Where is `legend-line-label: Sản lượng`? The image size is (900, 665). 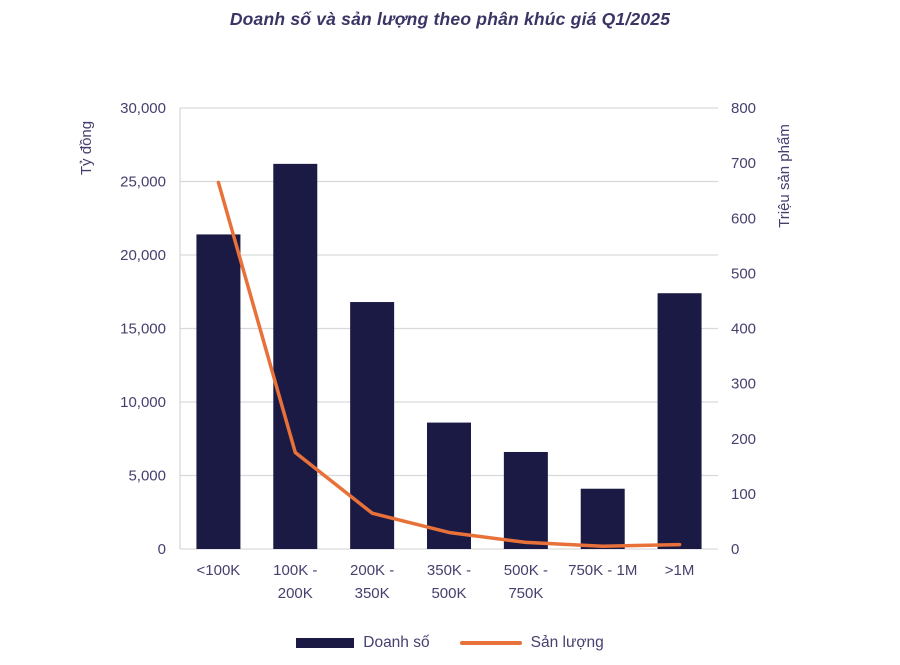 legend-line-label: Sản lượng is located at coordinates (567, 642).